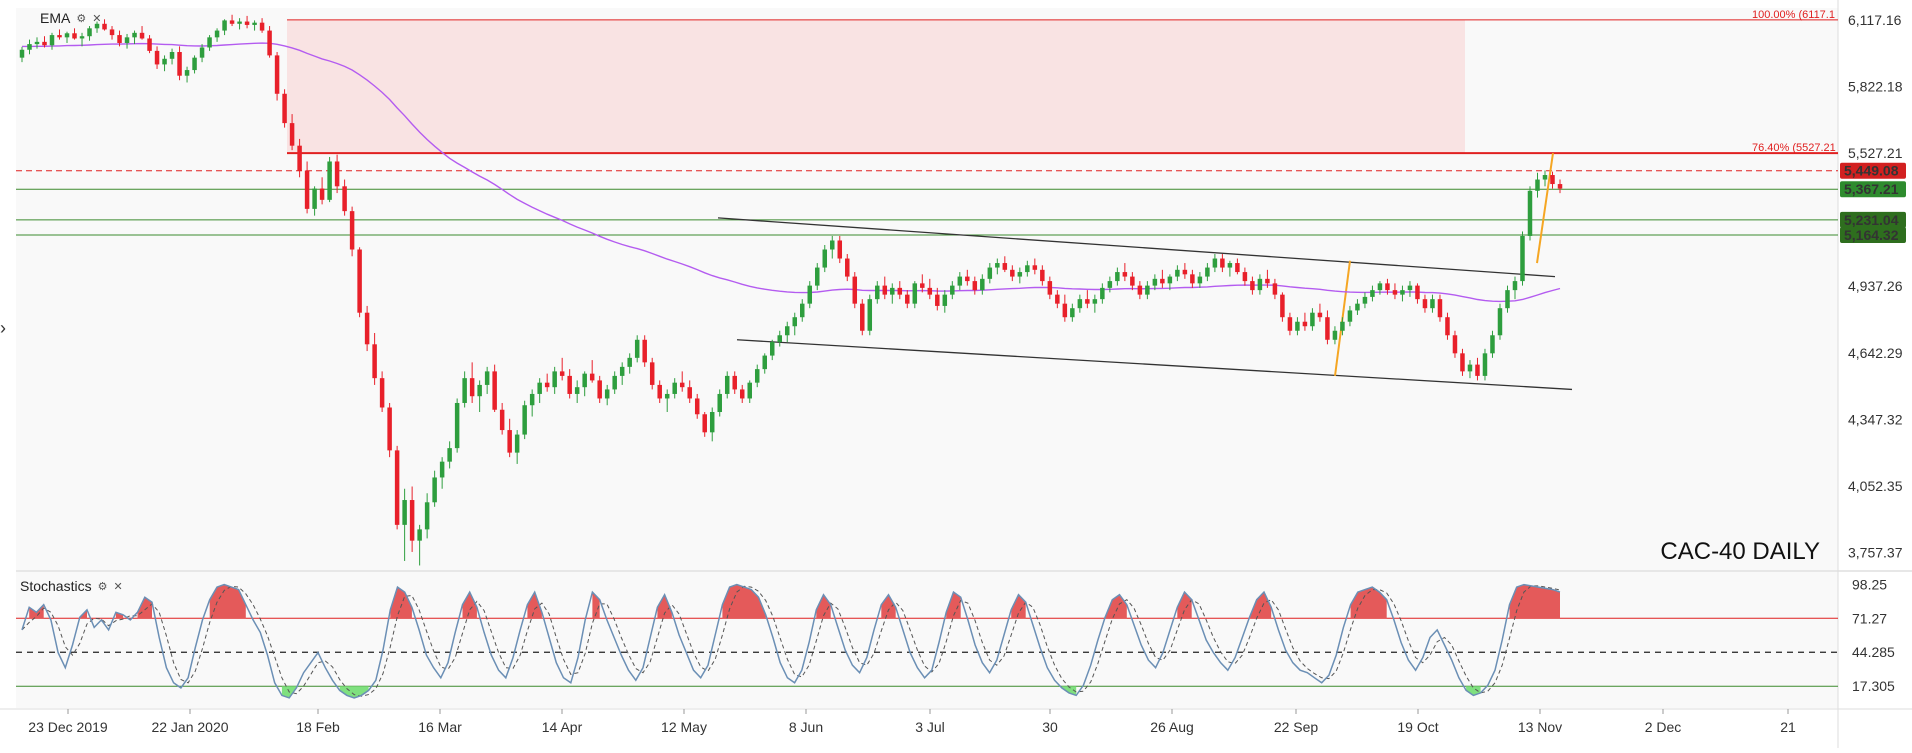 This screenshot has height=753, width=1912. What do you see at coordinates (1869, 618) in the screenshot?
I see `stoch-y-tick-label: 71.27` at bounding box center [1869, 618].